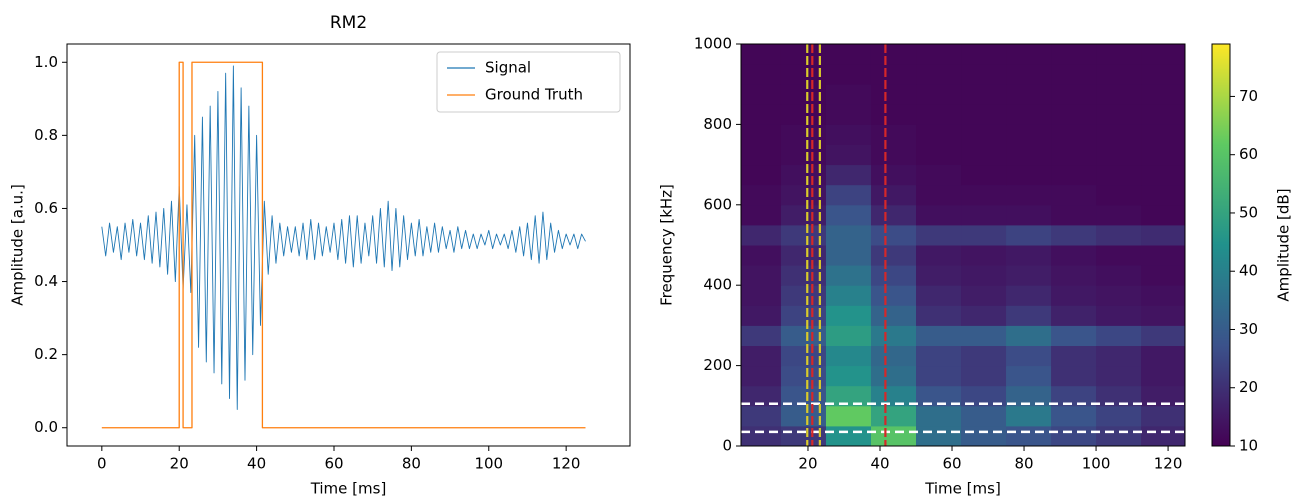 This screenshot has height=500, width=1298. I want to click on legend, so click(528, 82).